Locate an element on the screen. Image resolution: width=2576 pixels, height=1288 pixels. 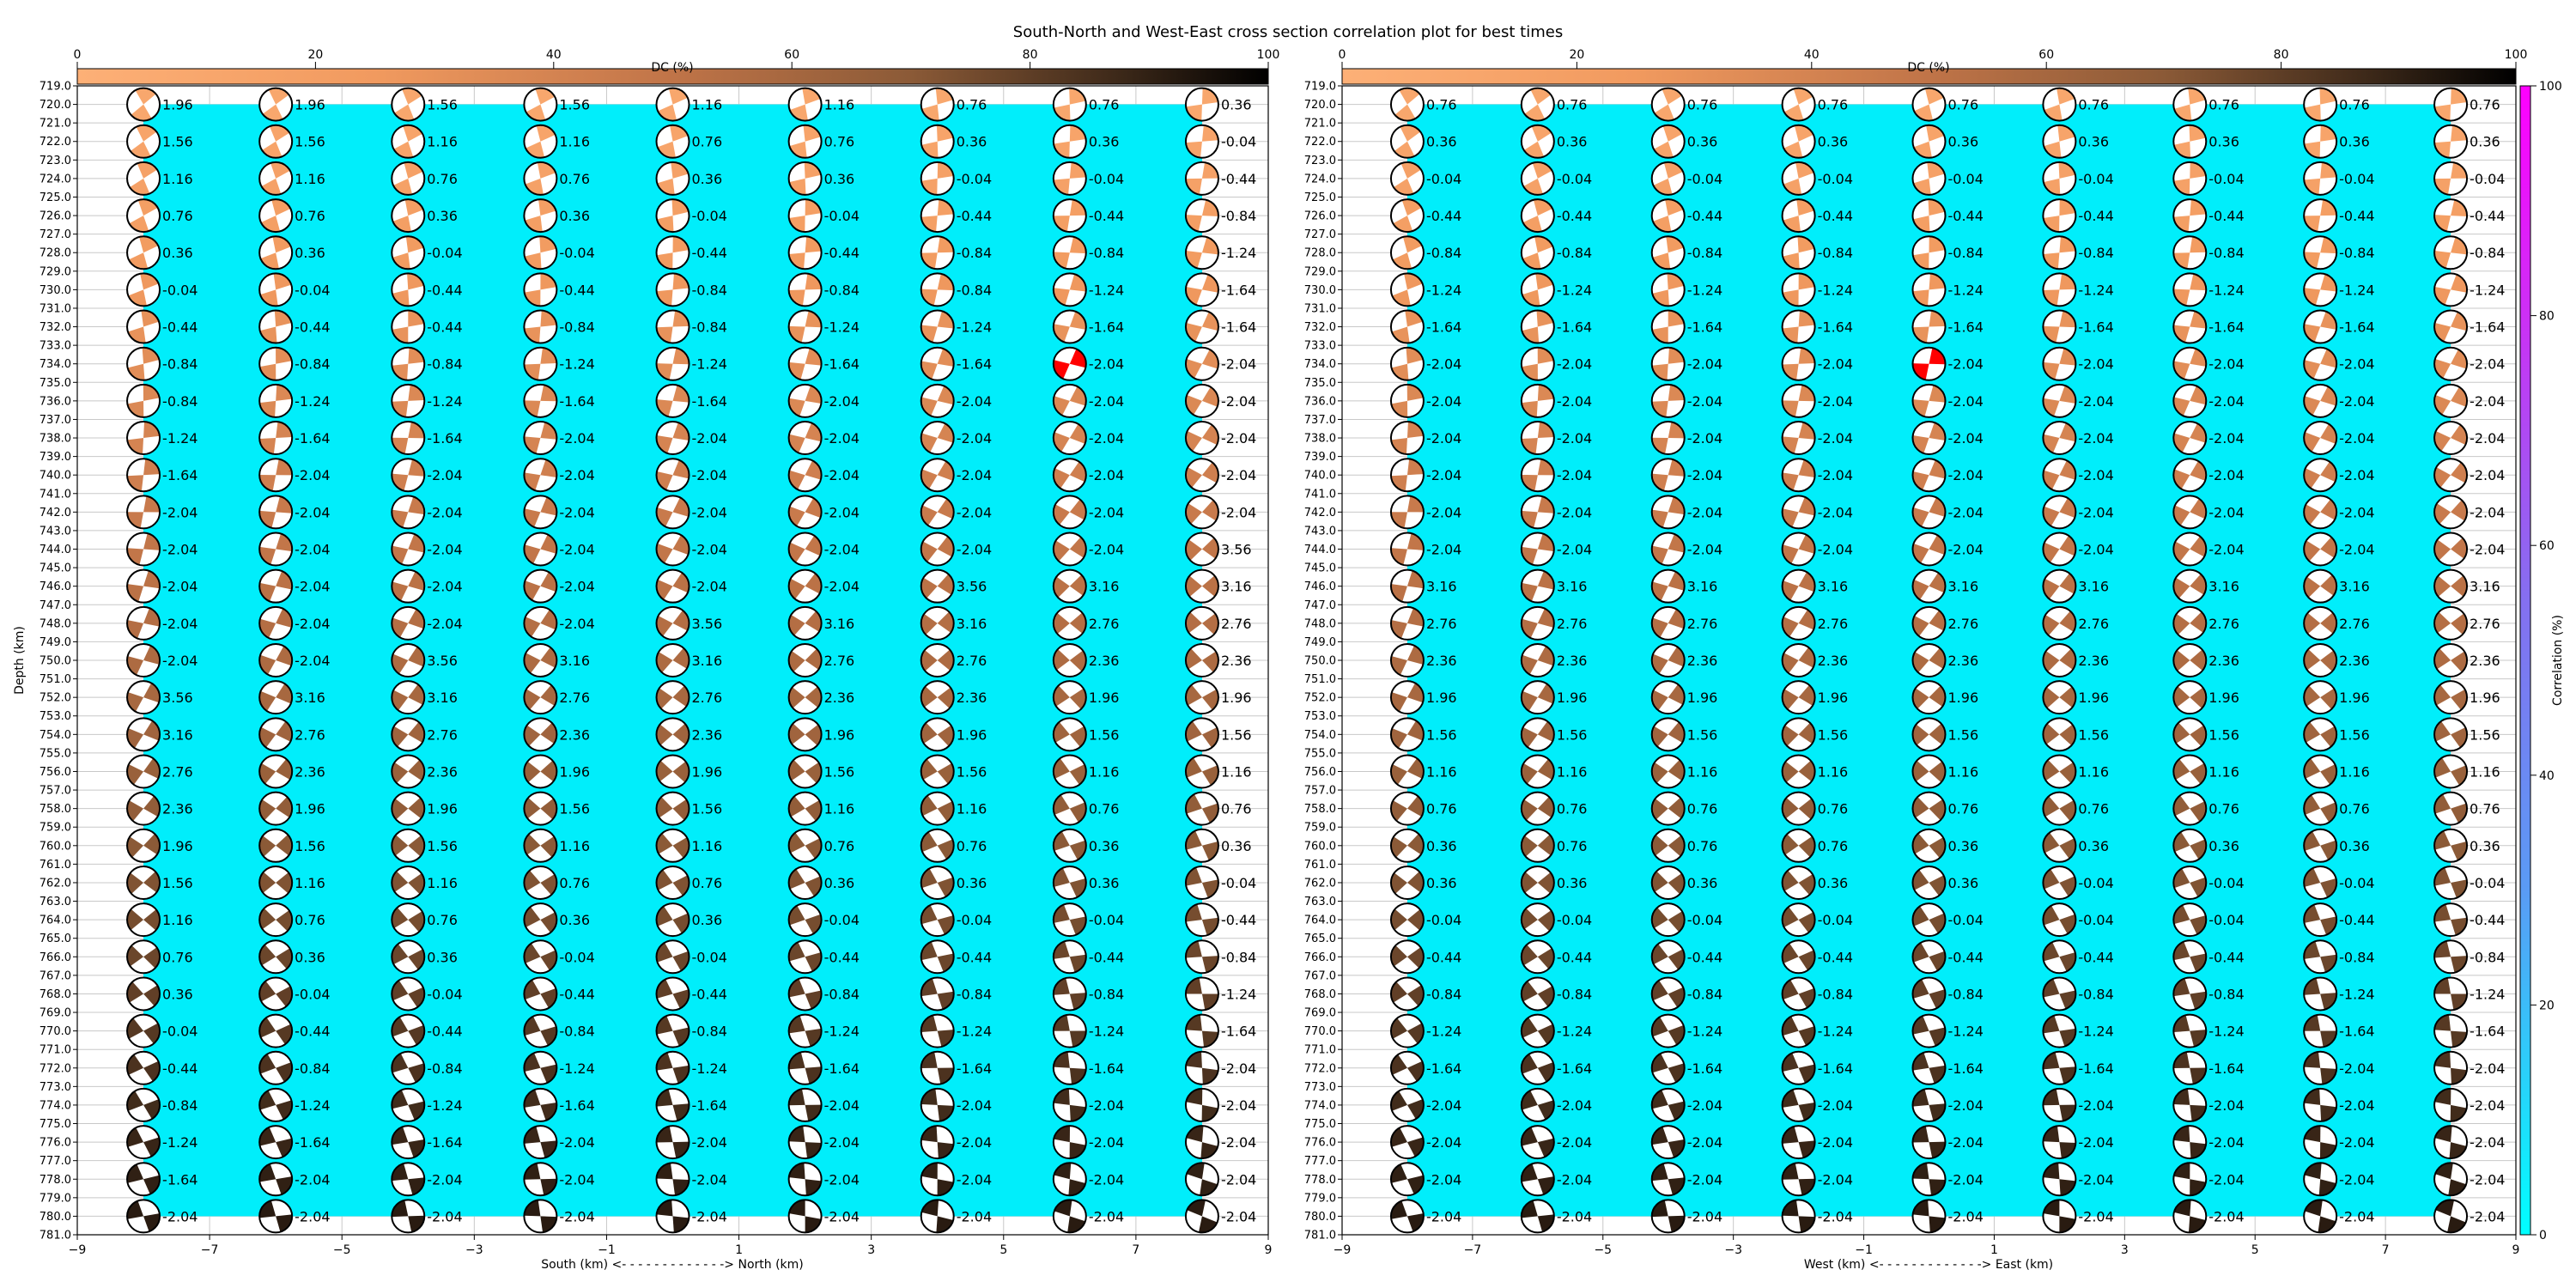
time-label: -1.64 is located at coordinates (2356, 1032).